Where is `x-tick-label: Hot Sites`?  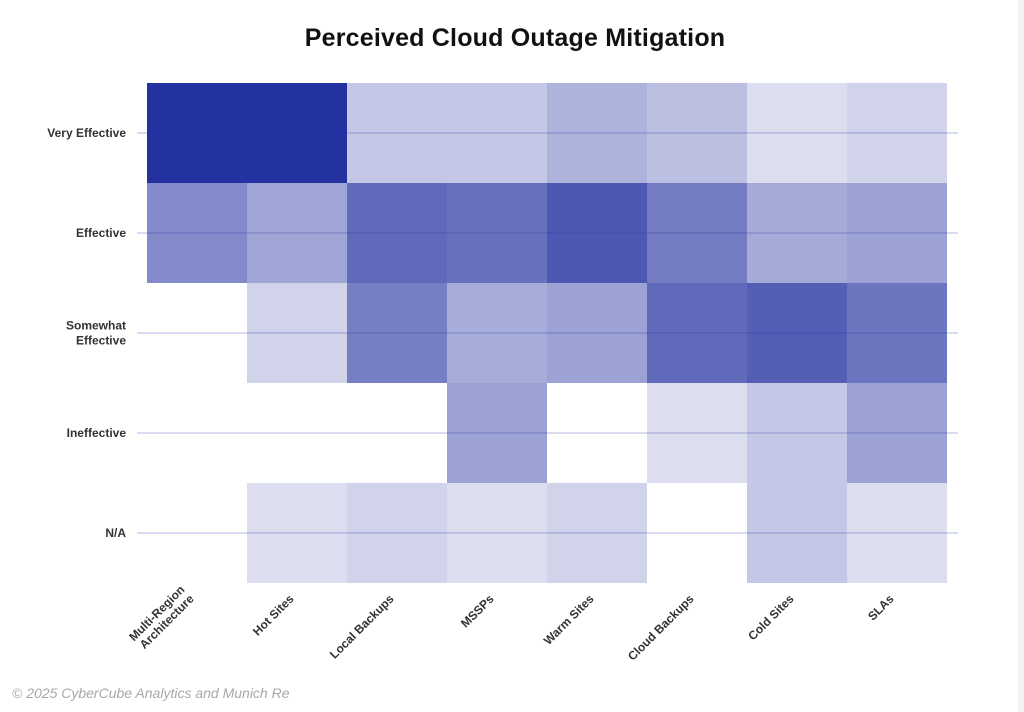 x-tick-label: Hot Sites is located at coordinates (273, 615).